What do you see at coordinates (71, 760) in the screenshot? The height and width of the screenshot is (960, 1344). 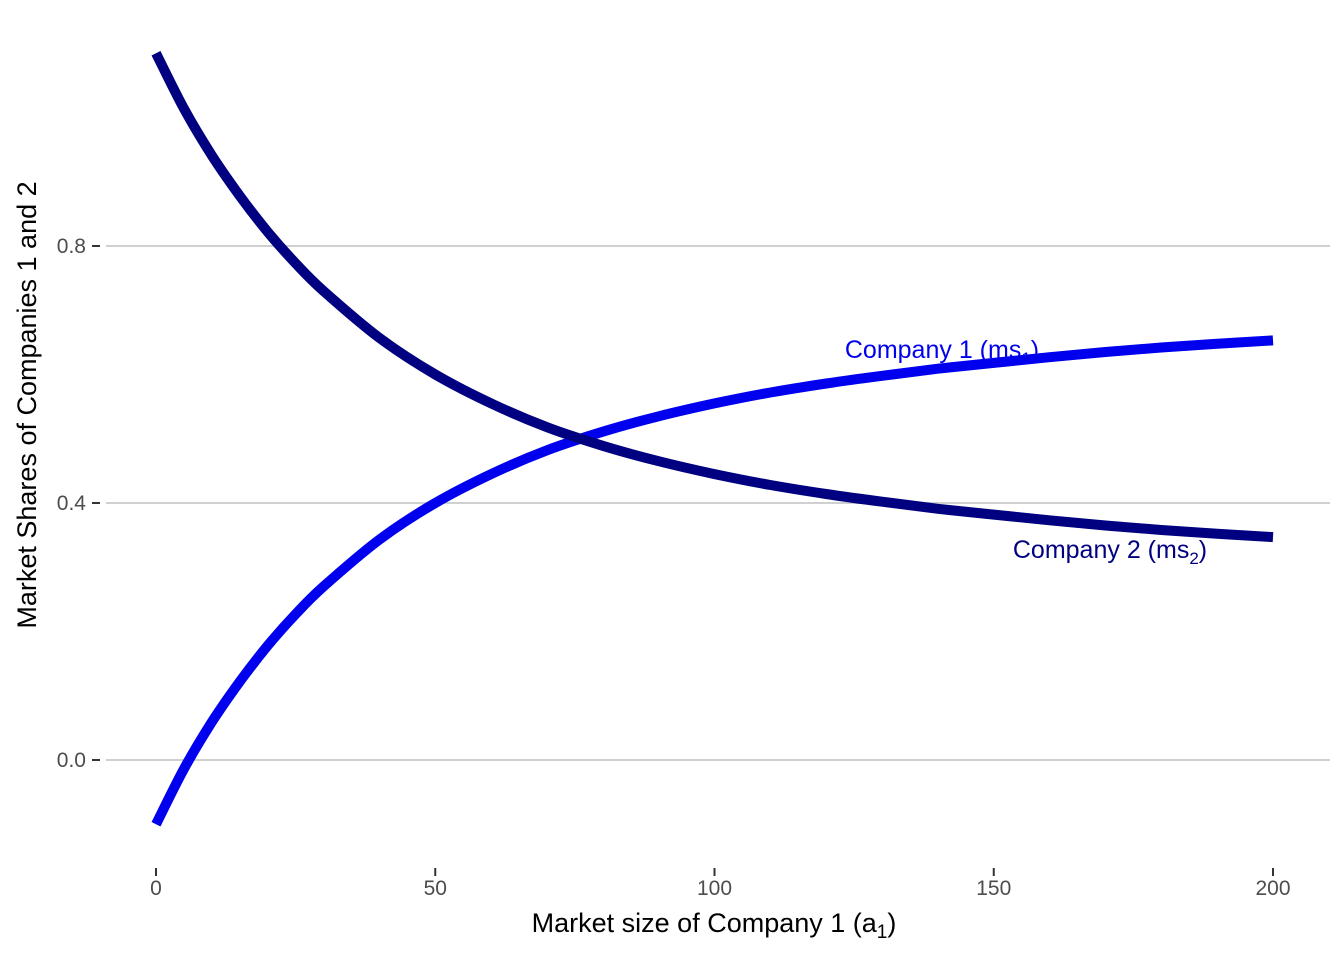 I see `y-tick-label: 0.0` at bounding box center [71, 760].